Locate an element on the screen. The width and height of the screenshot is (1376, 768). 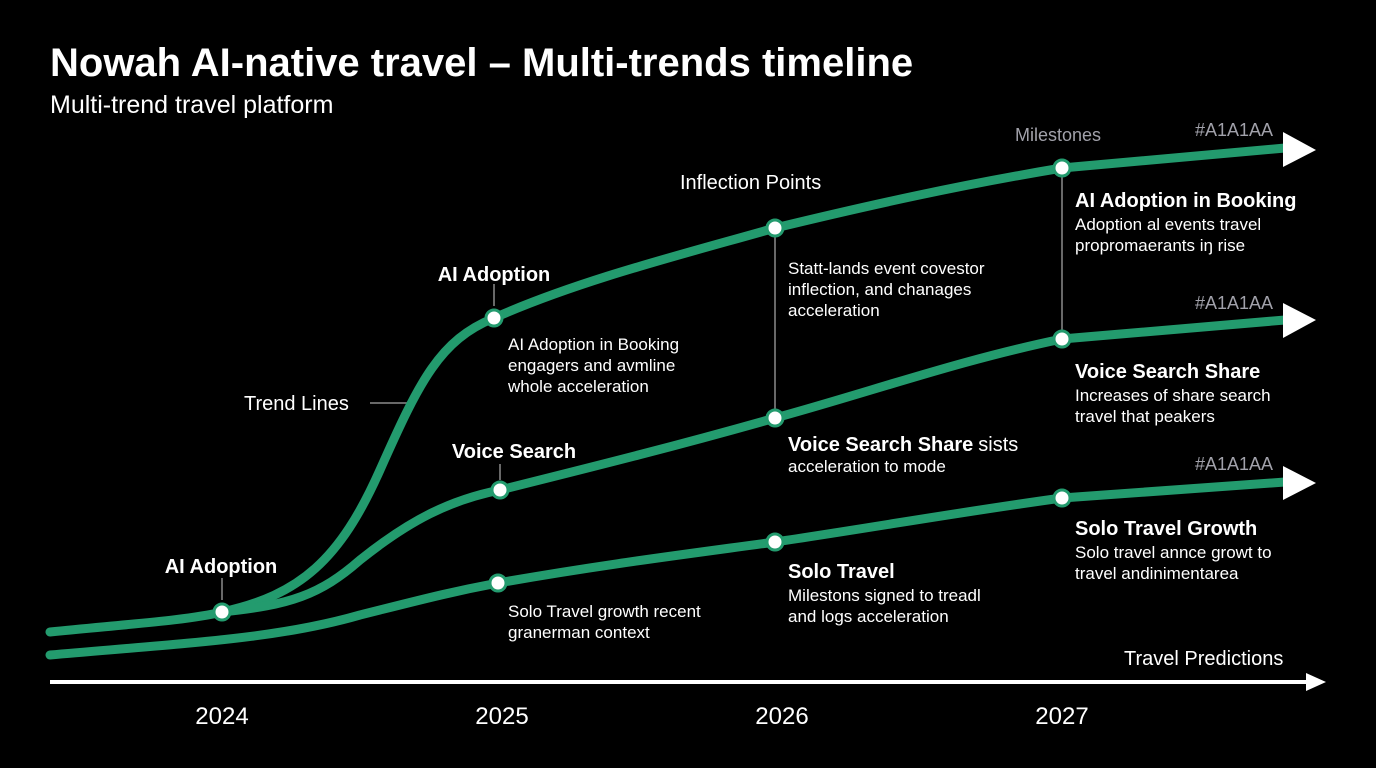
annotation-text: Adoption al events travel is located at coordinates (1168, 224).